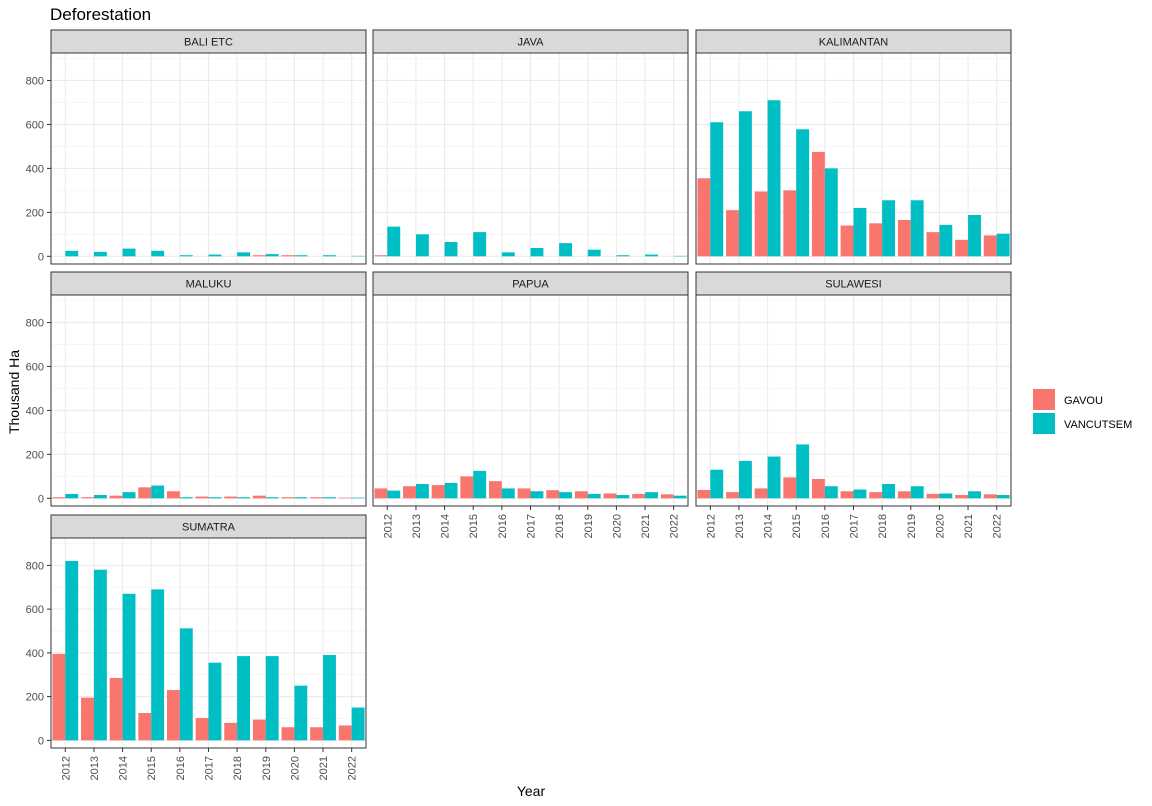 Image resolution: width=1152 pixels, height=806 pixels. I want to click on bar-gavou-sumatra-2013, so click(87, 719).